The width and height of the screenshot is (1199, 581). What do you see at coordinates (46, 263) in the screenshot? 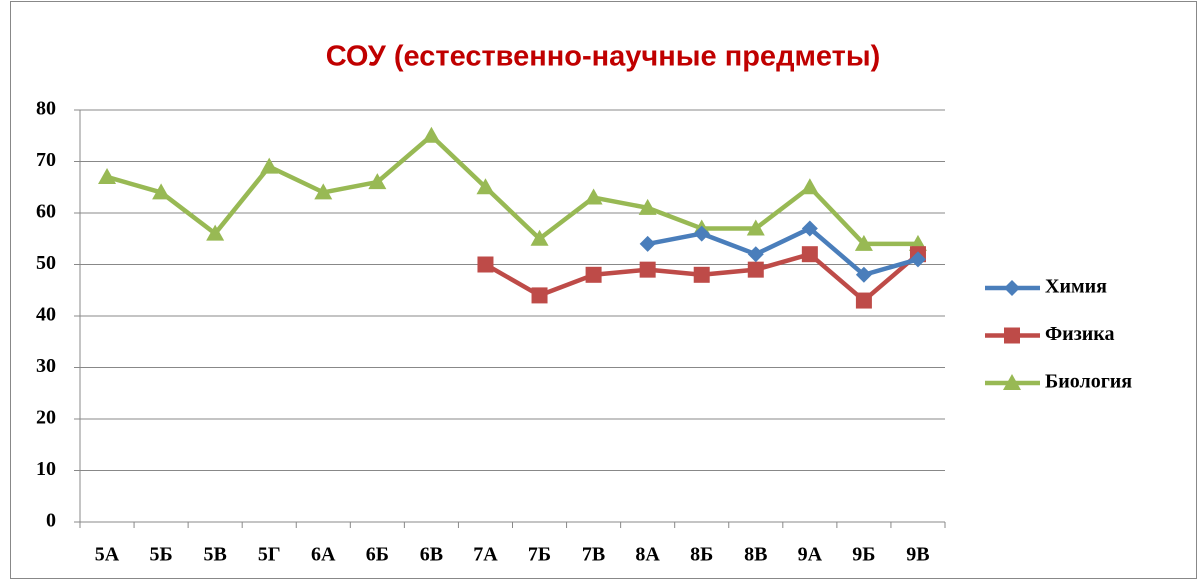
I see `y-tick-label: 50` at bounding box center [46, 263].